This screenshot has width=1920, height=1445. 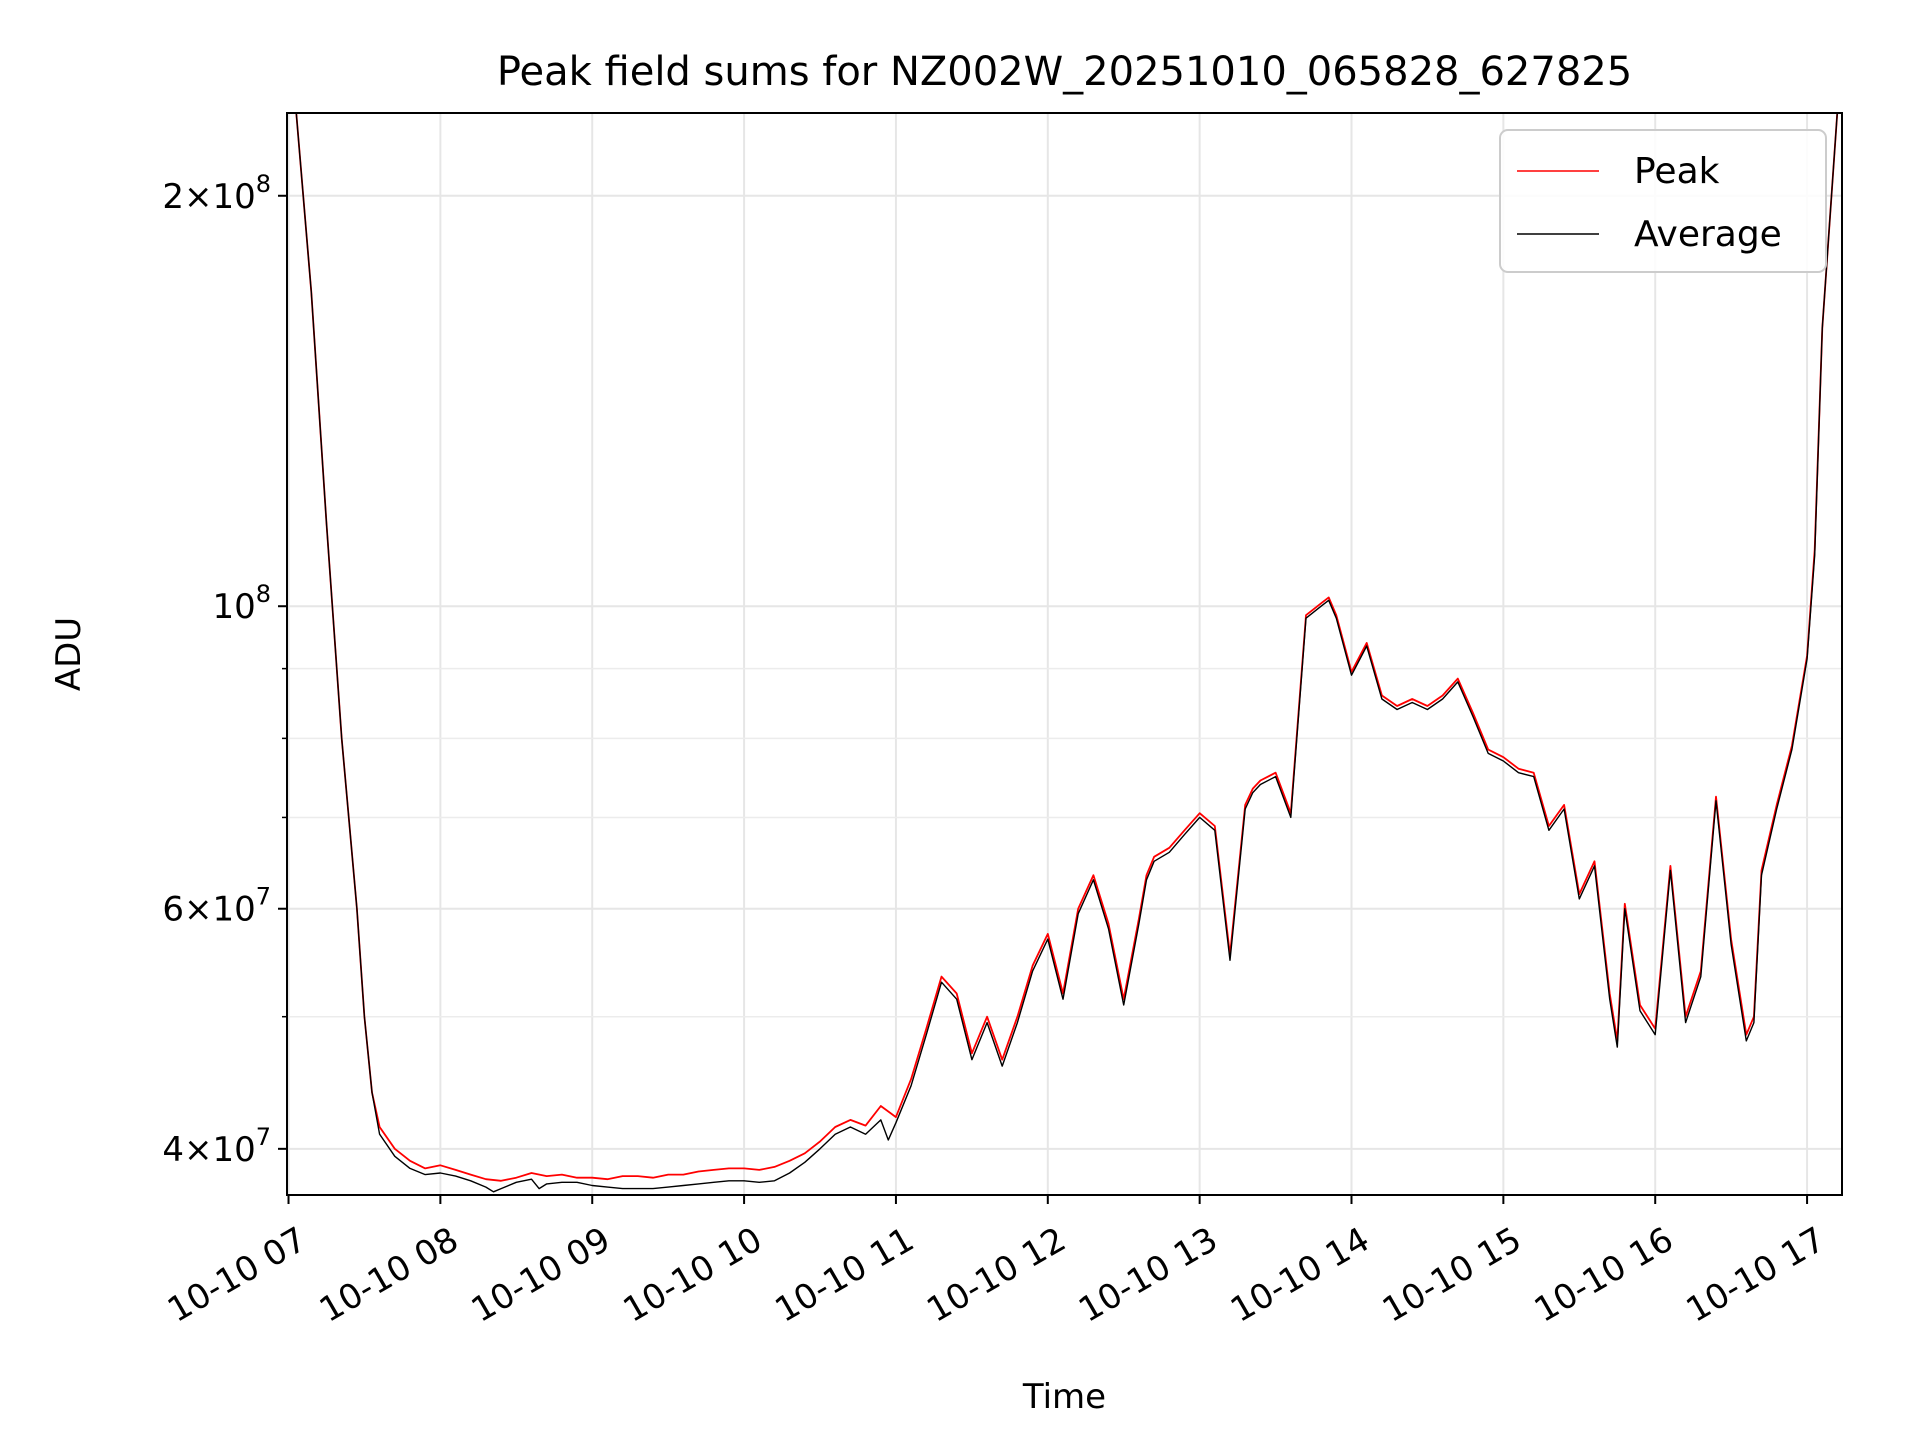 What do you see at coordinates (1064, 1397) in the screenshot?
I see `x-axis-label: Time` at bounding box center [1064, 1397].